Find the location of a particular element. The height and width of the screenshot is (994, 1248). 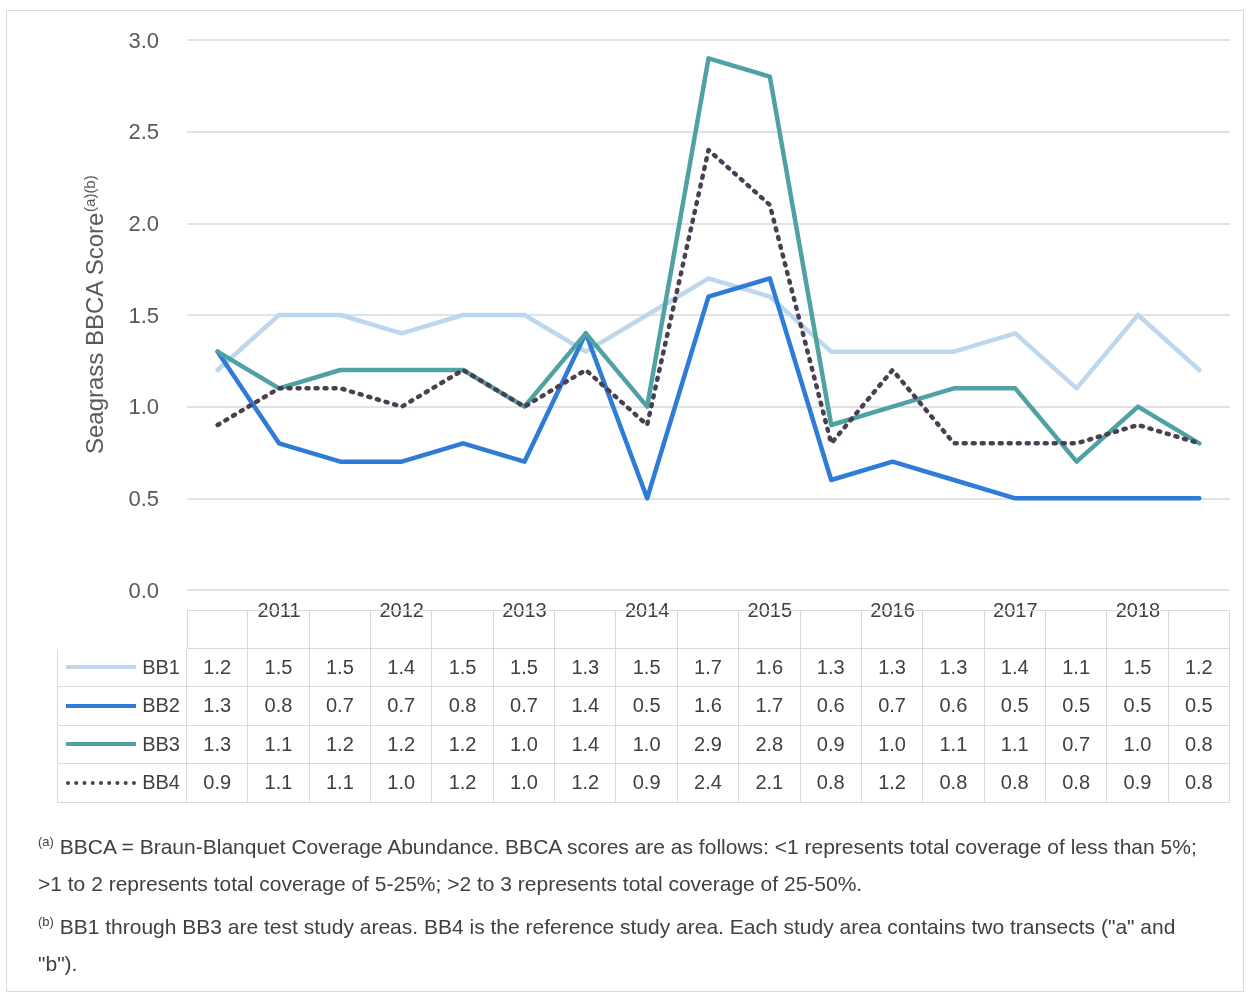

y-tick-label: 2.5 is located at coordinates (143, 132).